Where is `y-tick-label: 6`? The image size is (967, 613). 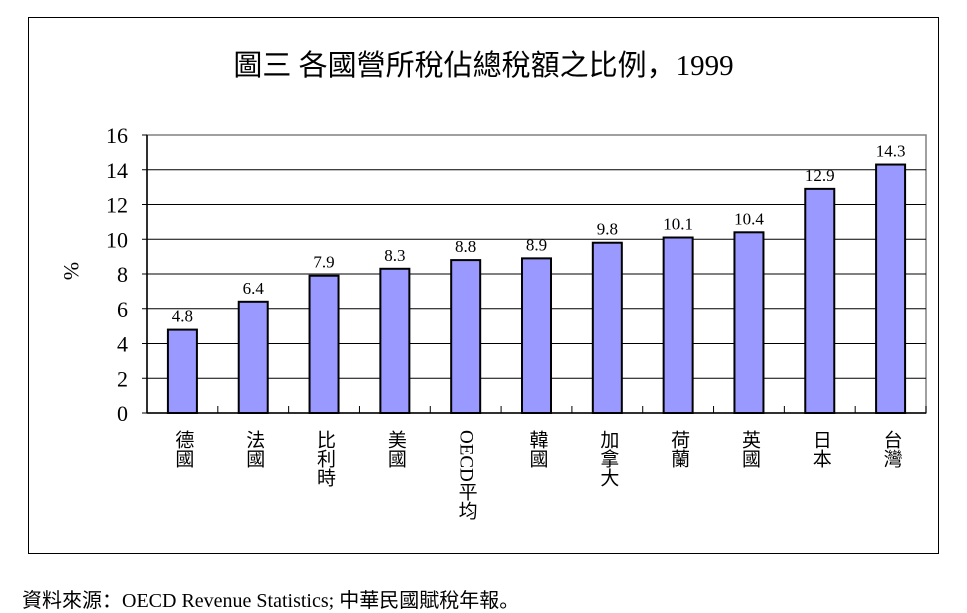
y-tick-label: 6 is located at coordinates (122, 309).